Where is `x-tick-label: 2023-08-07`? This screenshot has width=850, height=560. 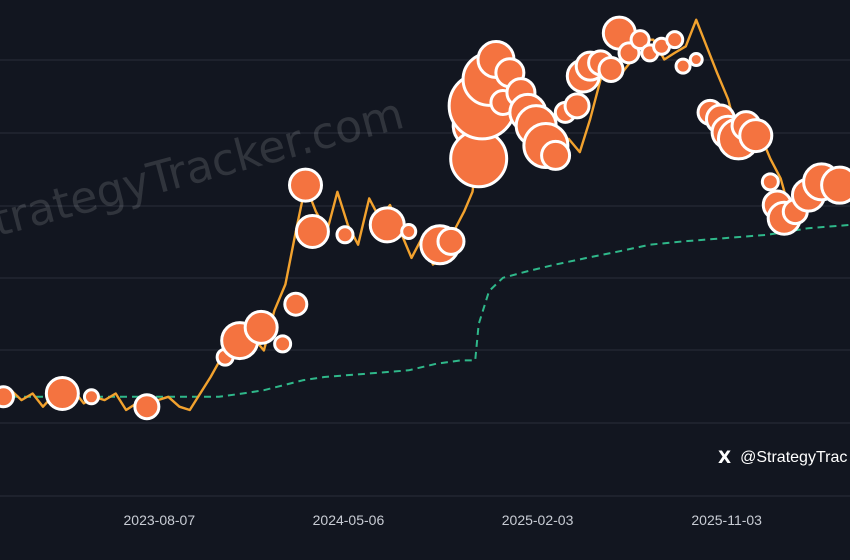
x-tick-label: 2023-08-07 is located at coordinates (160, 520).